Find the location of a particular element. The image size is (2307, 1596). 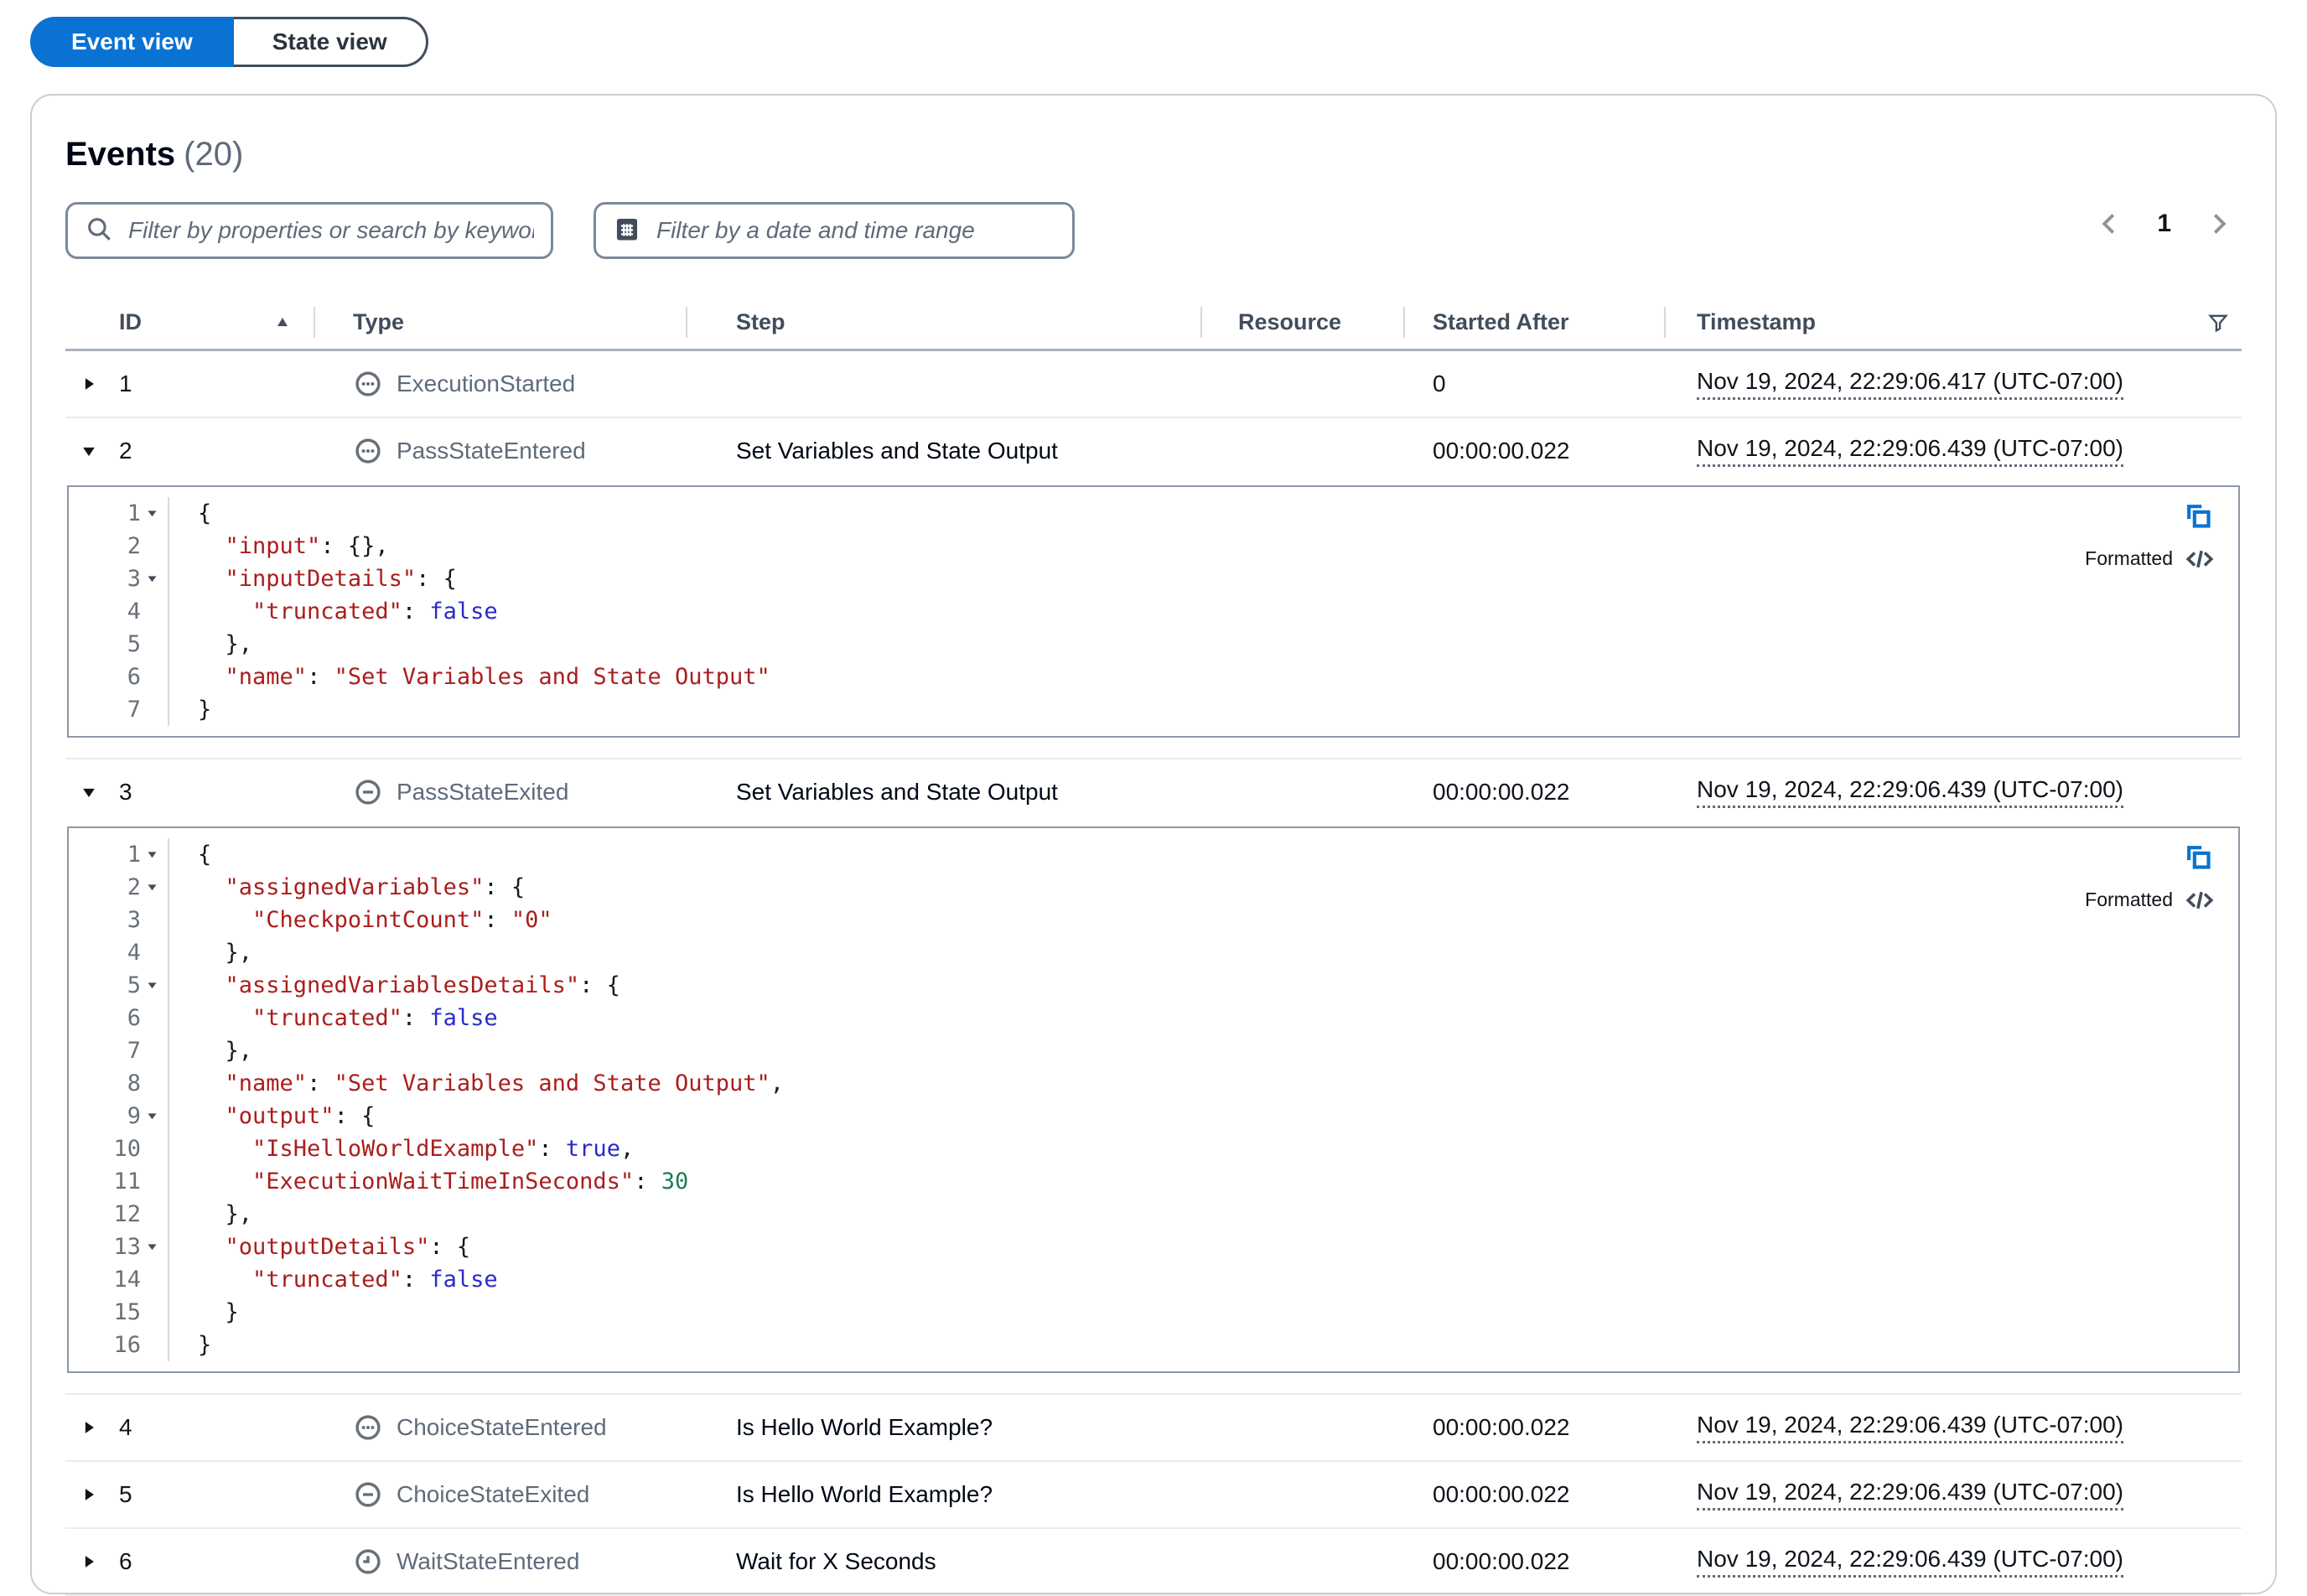

cell-id: 6 is located at coordinates (190, 1561).